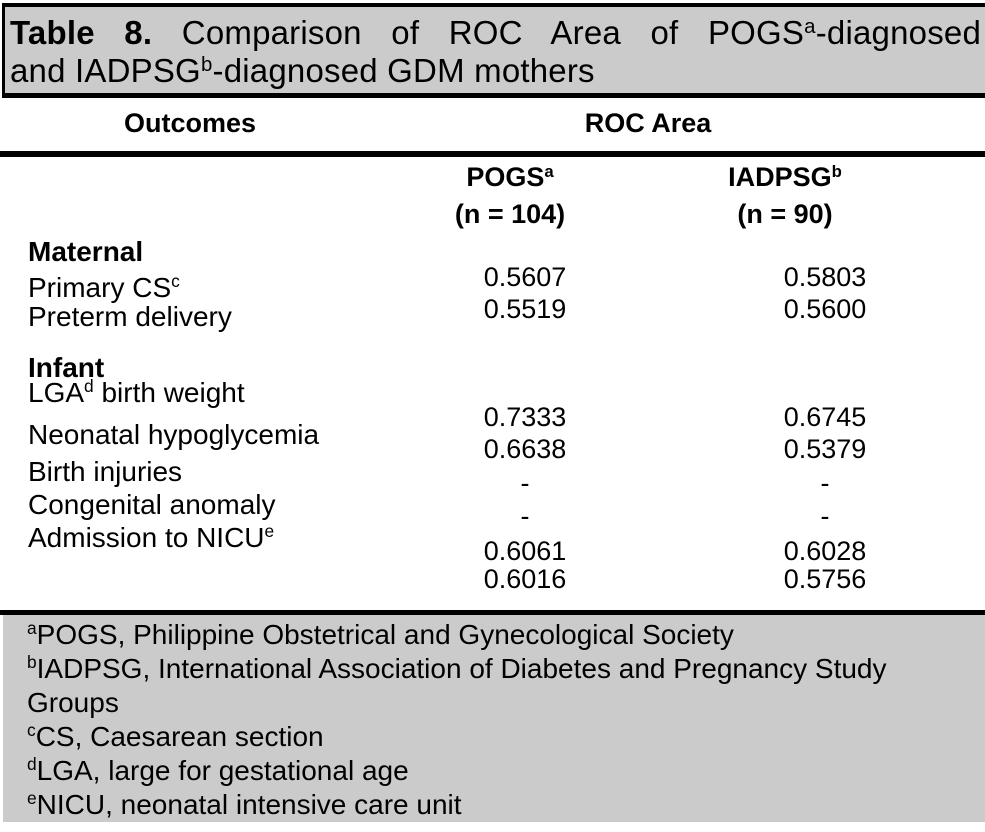 Image resolution: width=985 pixels, height=832 pixels. I want to click on roc-value-iadpsg: 0.6745, so click(825, 417).